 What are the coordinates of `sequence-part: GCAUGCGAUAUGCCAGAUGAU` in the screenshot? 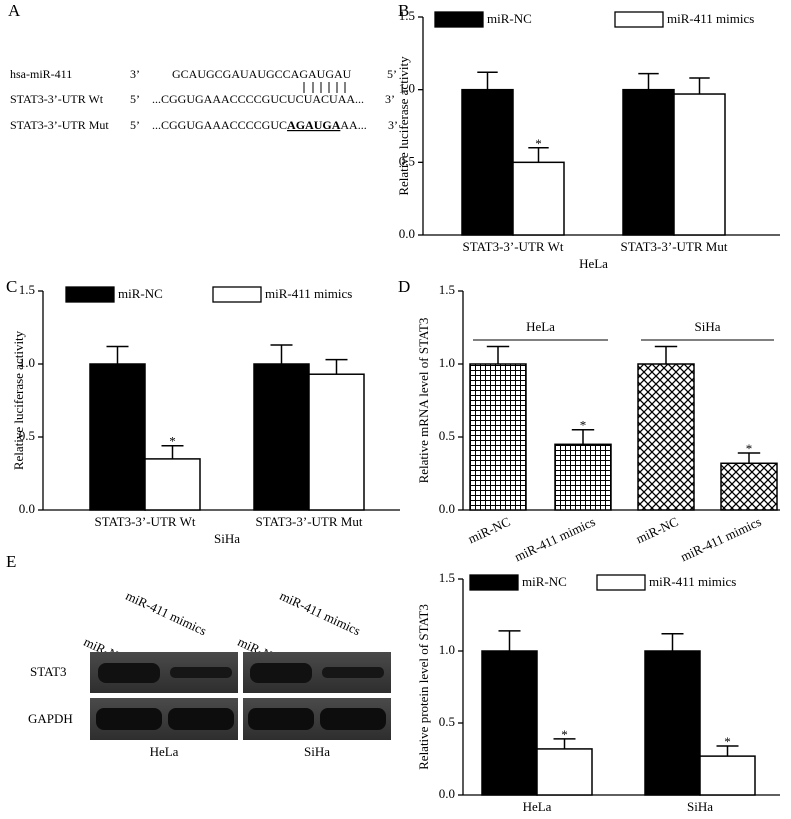 It's located at (262, 74).